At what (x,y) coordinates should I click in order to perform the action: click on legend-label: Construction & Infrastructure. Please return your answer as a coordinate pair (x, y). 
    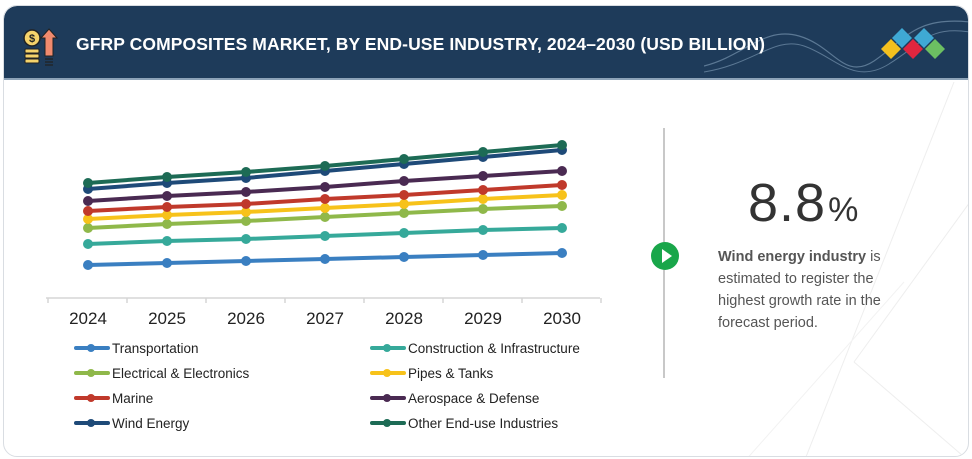
    Looking at the image, I should click on (494, 348).